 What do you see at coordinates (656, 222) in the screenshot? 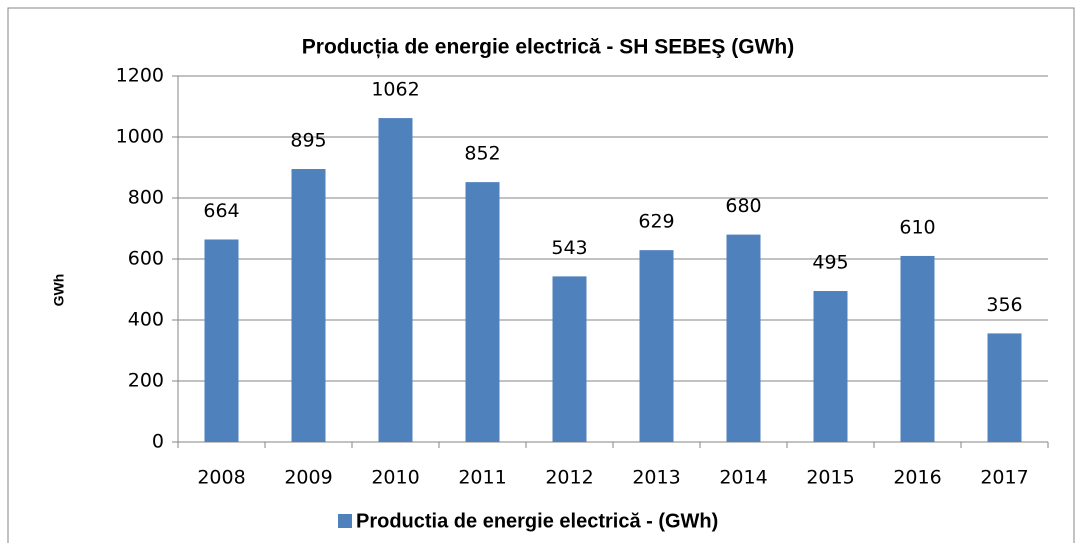
I see `data-label: 629` at bounding box center [656, 222].